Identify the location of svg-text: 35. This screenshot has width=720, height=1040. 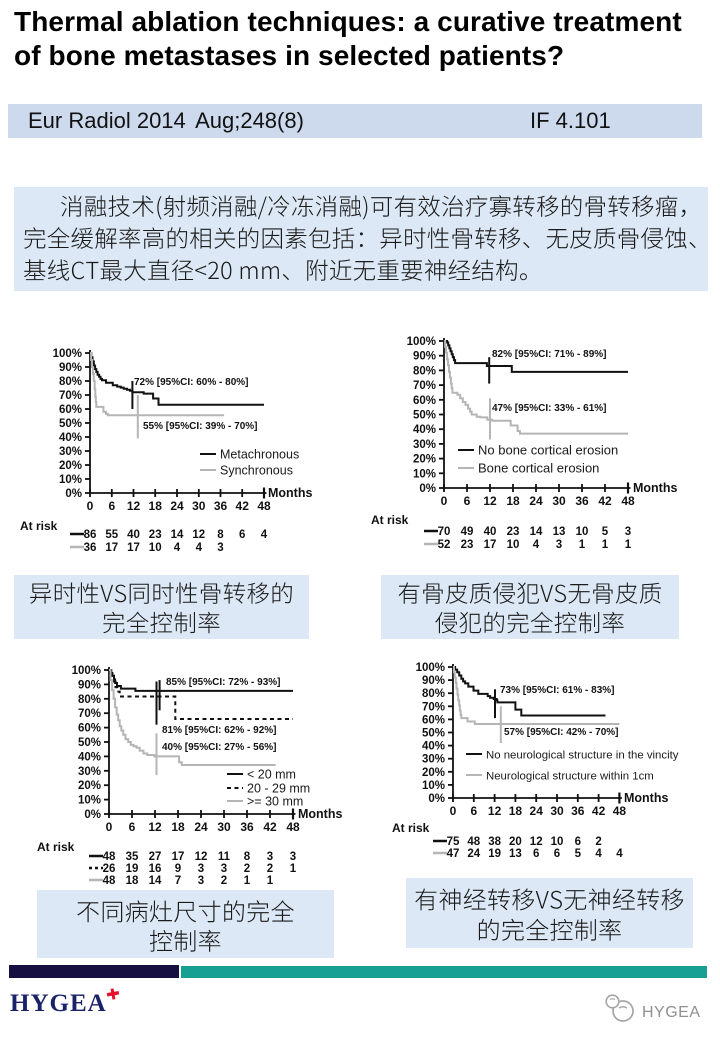
(132, 857).